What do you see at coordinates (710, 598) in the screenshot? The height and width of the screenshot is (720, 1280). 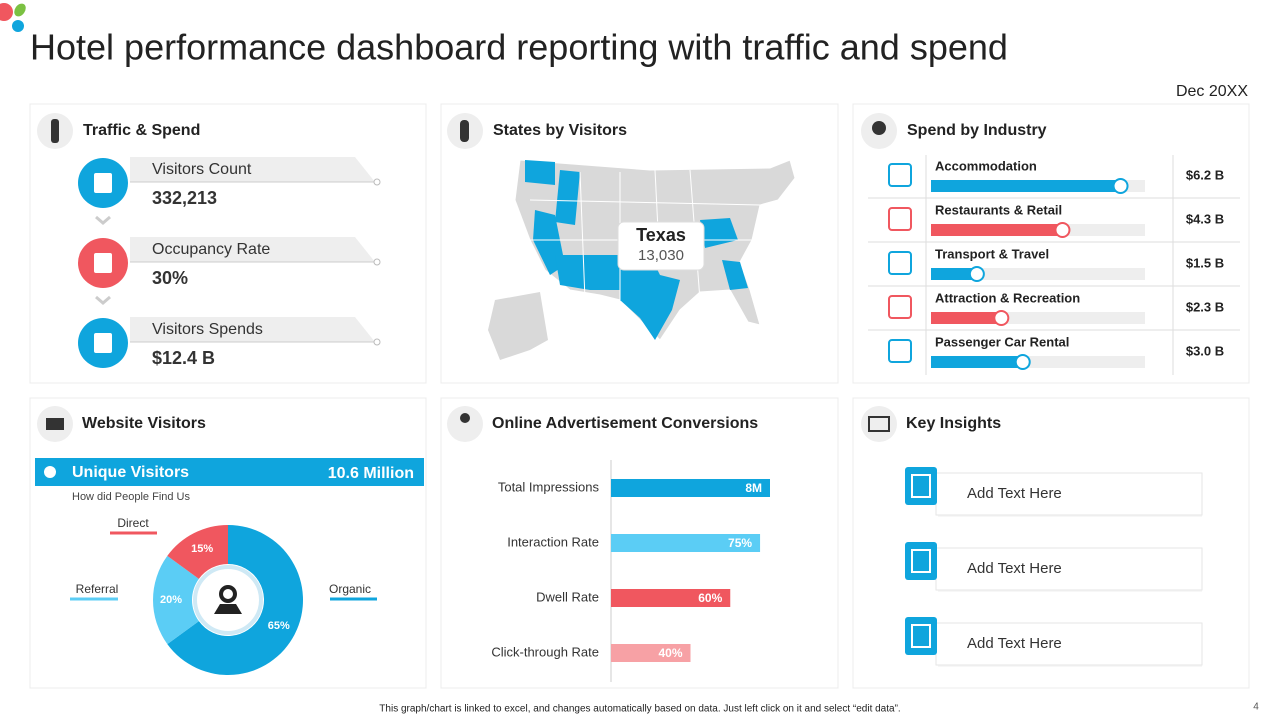 I see `bar-value: 60%` at bounding box center [710, 598].